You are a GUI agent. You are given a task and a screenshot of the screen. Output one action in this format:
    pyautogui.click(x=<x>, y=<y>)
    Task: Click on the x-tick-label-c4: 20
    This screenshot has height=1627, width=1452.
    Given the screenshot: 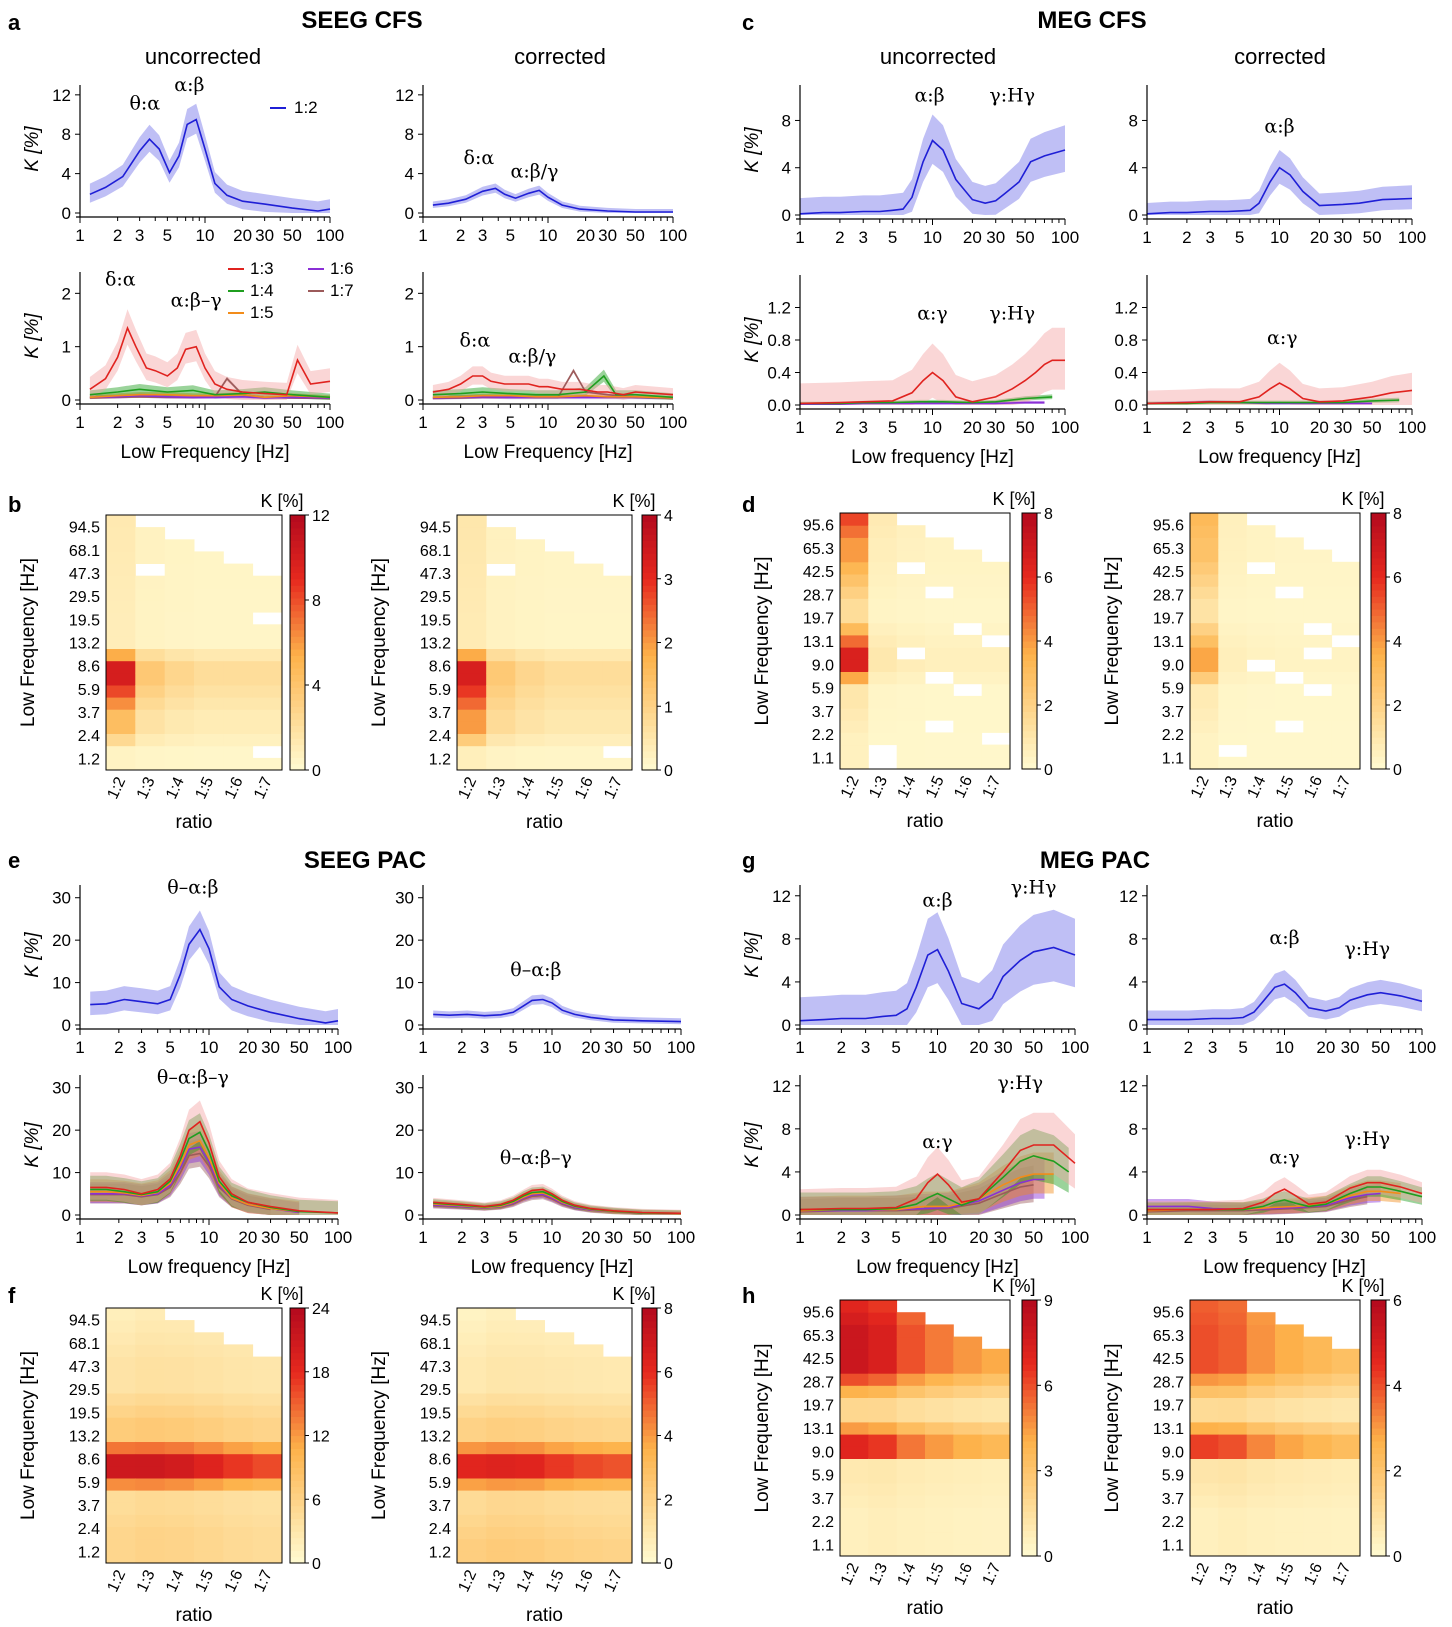 What is the action you would take?
    pyautogui.click(x=1319, y=427)
    